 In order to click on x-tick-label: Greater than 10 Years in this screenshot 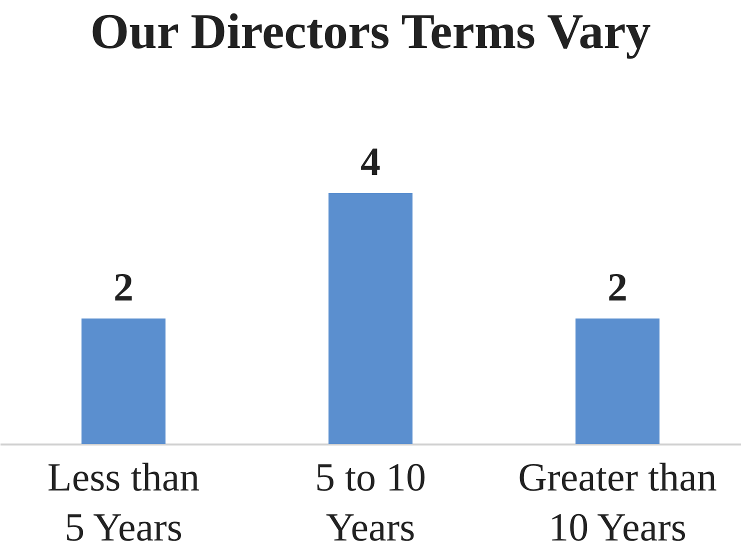, I will do `click(617, 502)`.